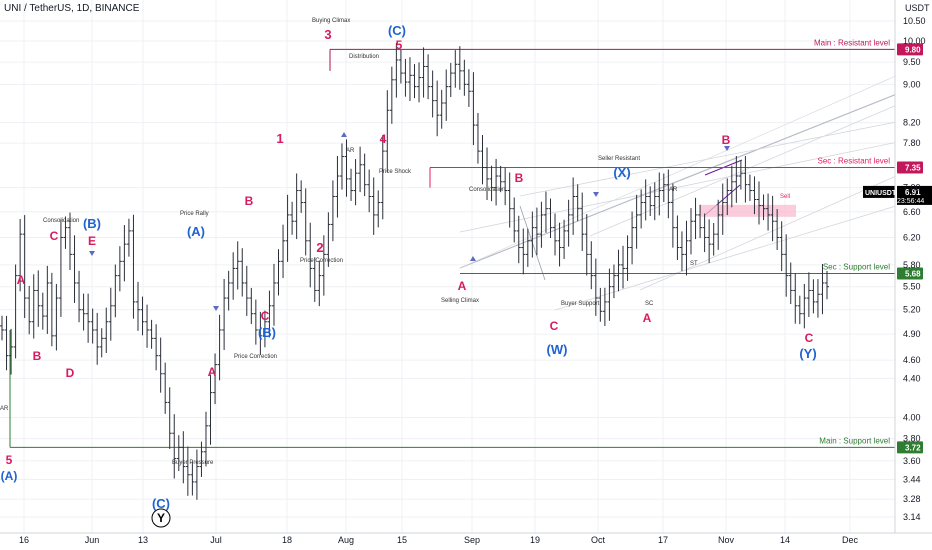 Image resolution: width=932 pixels, height=550 pixels. What do you see at coordinates (748, 205) in the screenshot?
I see `sell-zone: Sell` at bounding box center [748, 205].